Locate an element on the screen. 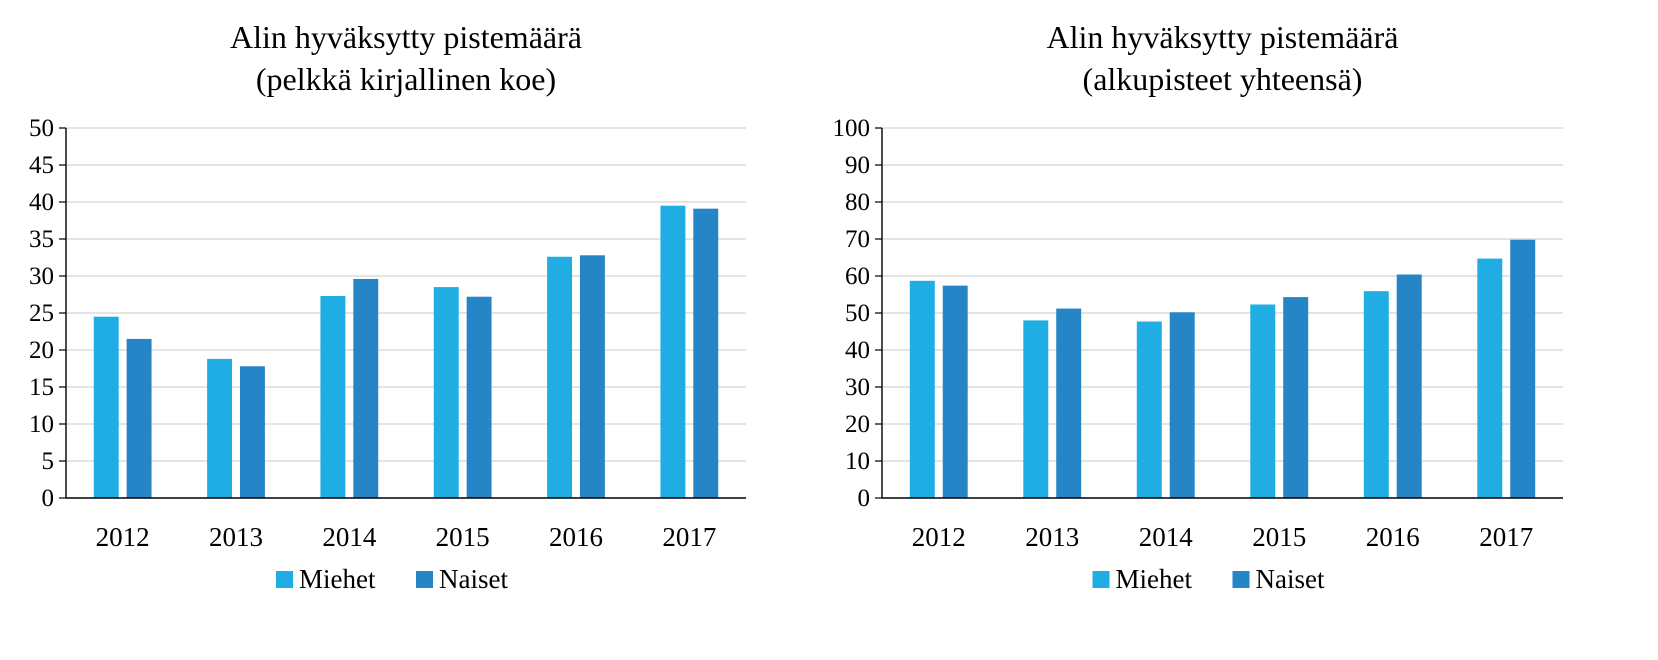 Image resolution: width=1658 pixels, height=660 pixels. y-tick-label: 35 is located at coordinates (41, 239).